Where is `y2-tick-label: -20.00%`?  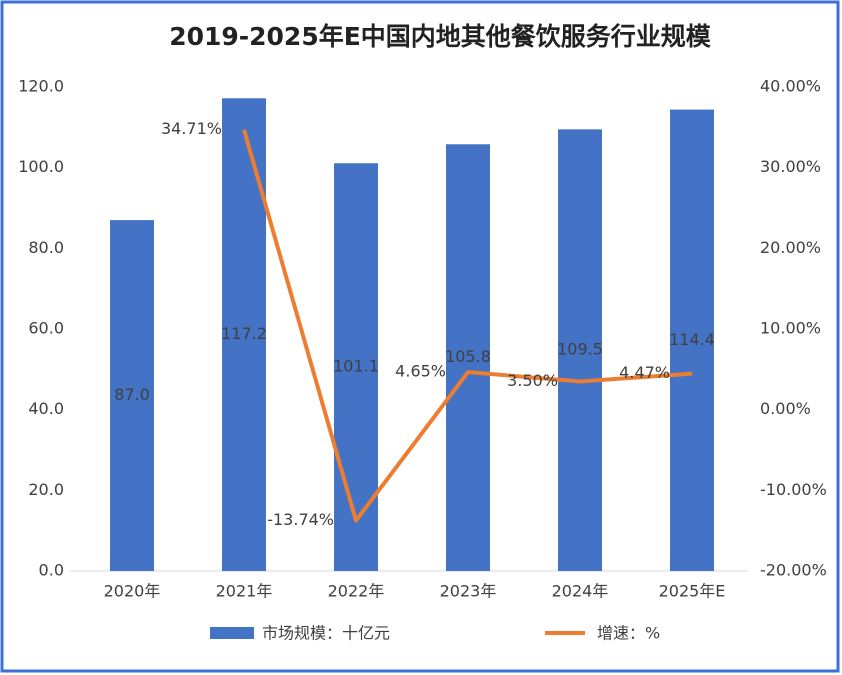
y2-tick-label: -20.00% is located at coordinates (793, 570).